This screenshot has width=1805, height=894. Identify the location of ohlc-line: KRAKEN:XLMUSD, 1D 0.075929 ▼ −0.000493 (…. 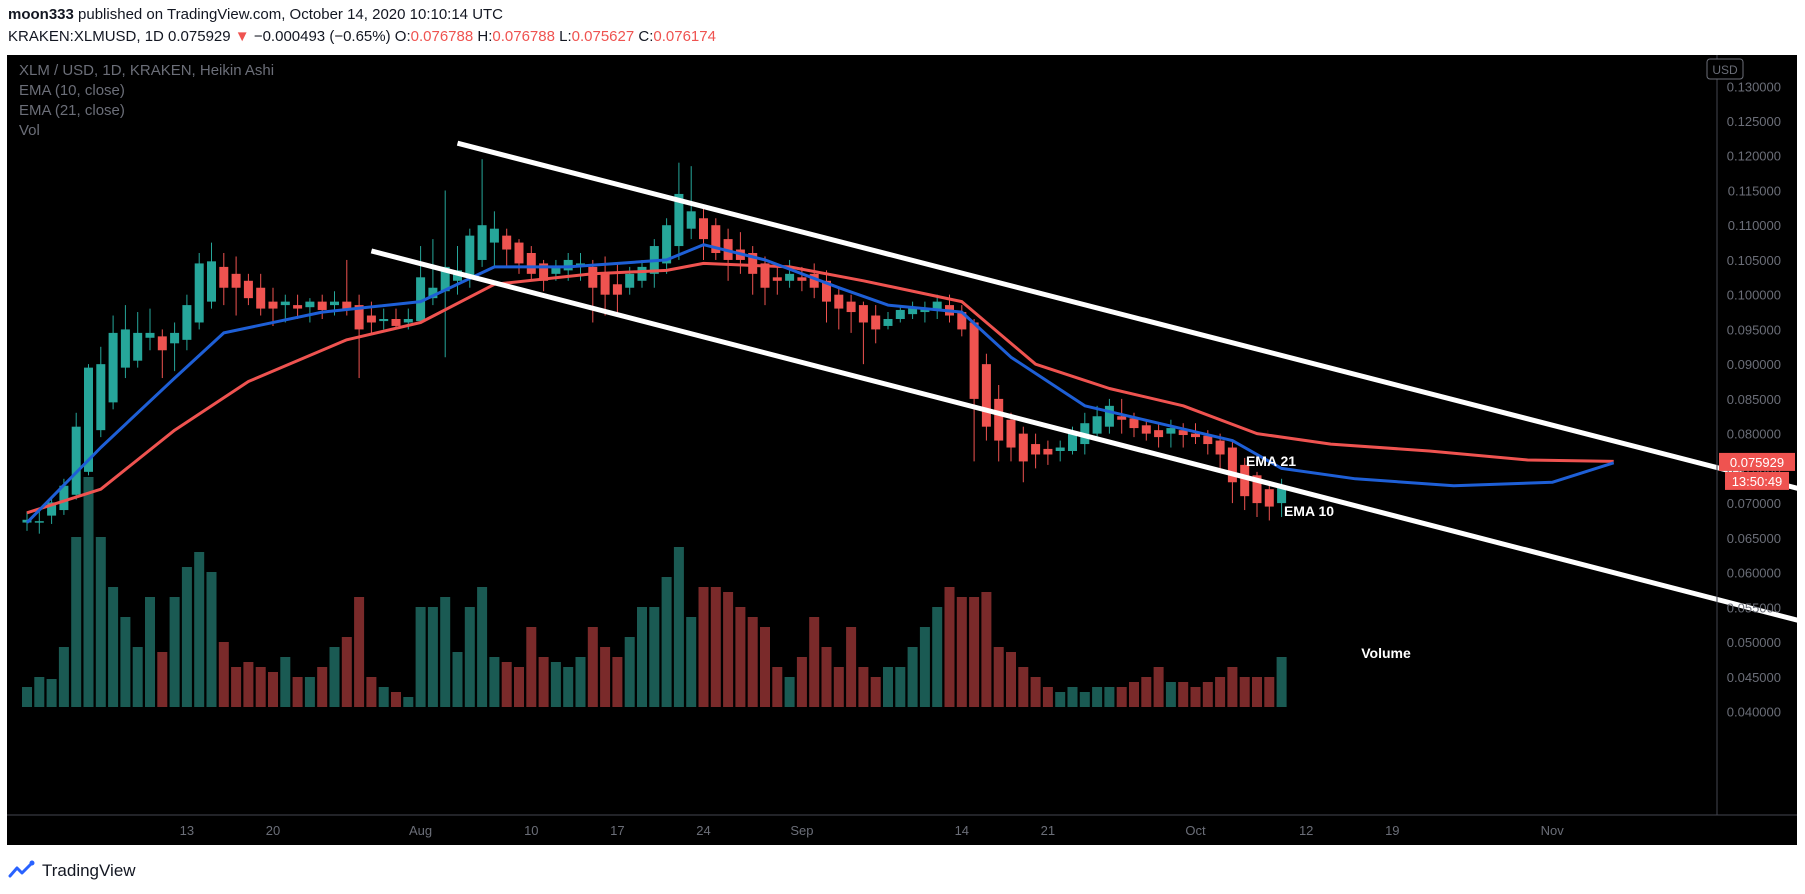
(362, 36).